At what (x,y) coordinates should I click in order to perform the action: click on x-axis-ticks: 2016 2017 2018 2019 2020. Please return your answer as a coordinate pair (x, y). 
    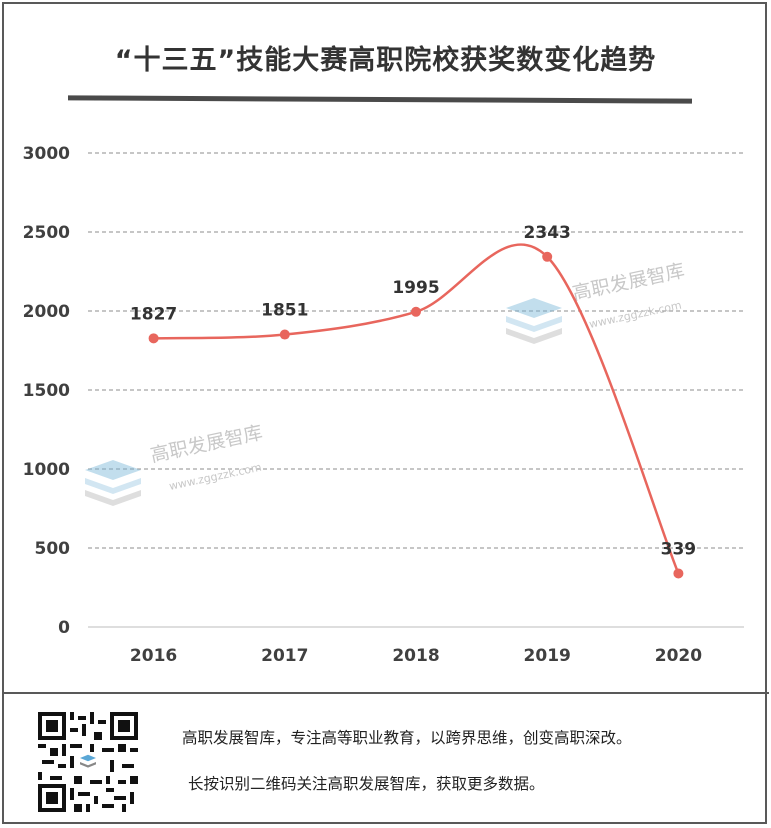
    Looking at the image, I should click on (416, 656).